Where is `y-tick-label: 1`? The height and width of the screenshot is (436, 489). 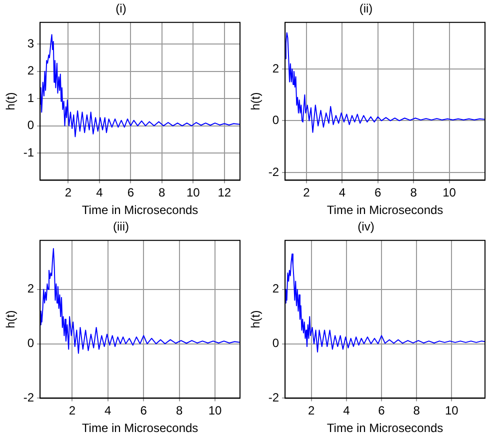
y-tick-label: 1 is located at coordinates (30, 97).